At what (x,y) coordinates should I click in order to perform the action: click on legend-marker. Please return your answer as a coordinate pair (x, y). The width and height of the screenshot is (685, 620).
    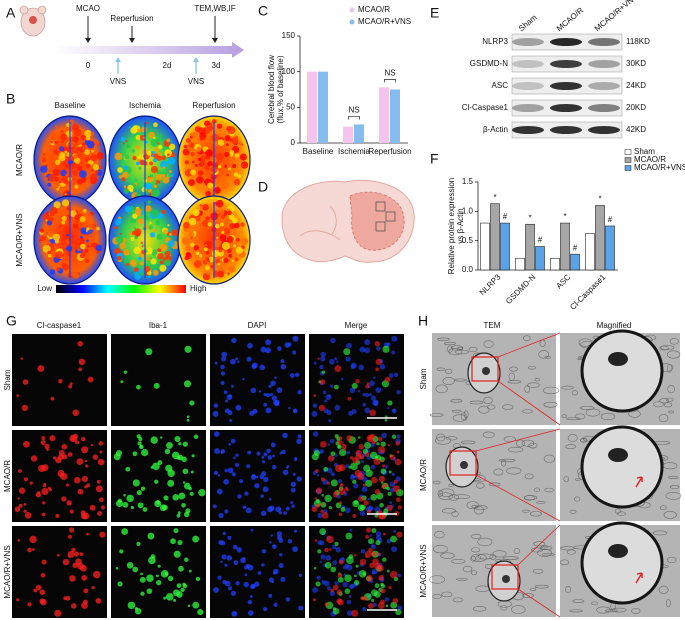
    Looking at the image, I should click on (628, 152).